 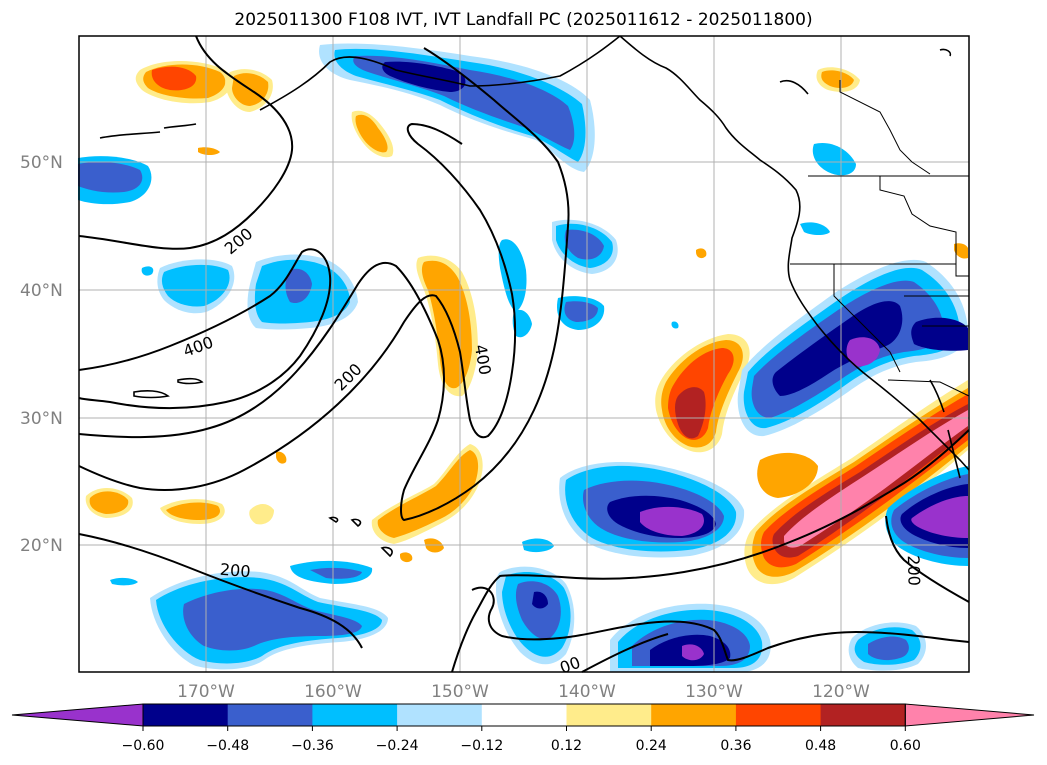 I want to click on latitude-axis: 50°N 40°N 30°N 20°N, so click(x=41, y=354).